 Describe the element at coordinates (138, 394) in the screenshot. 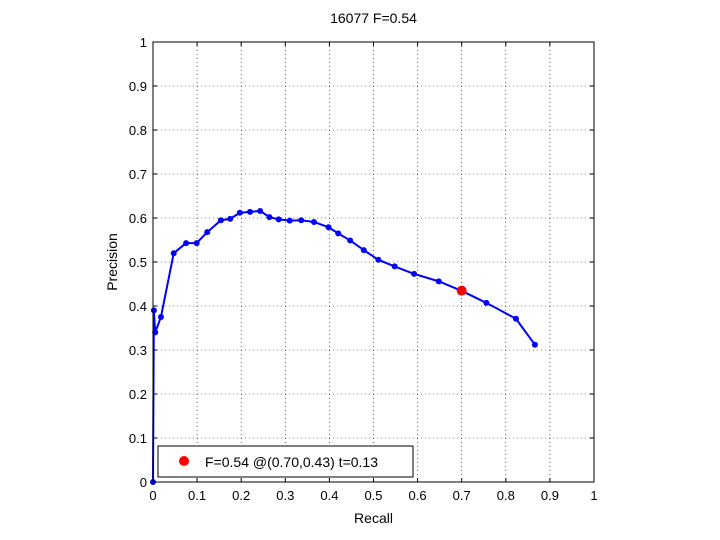

I see `y-tick-label: 0.2` at that location.